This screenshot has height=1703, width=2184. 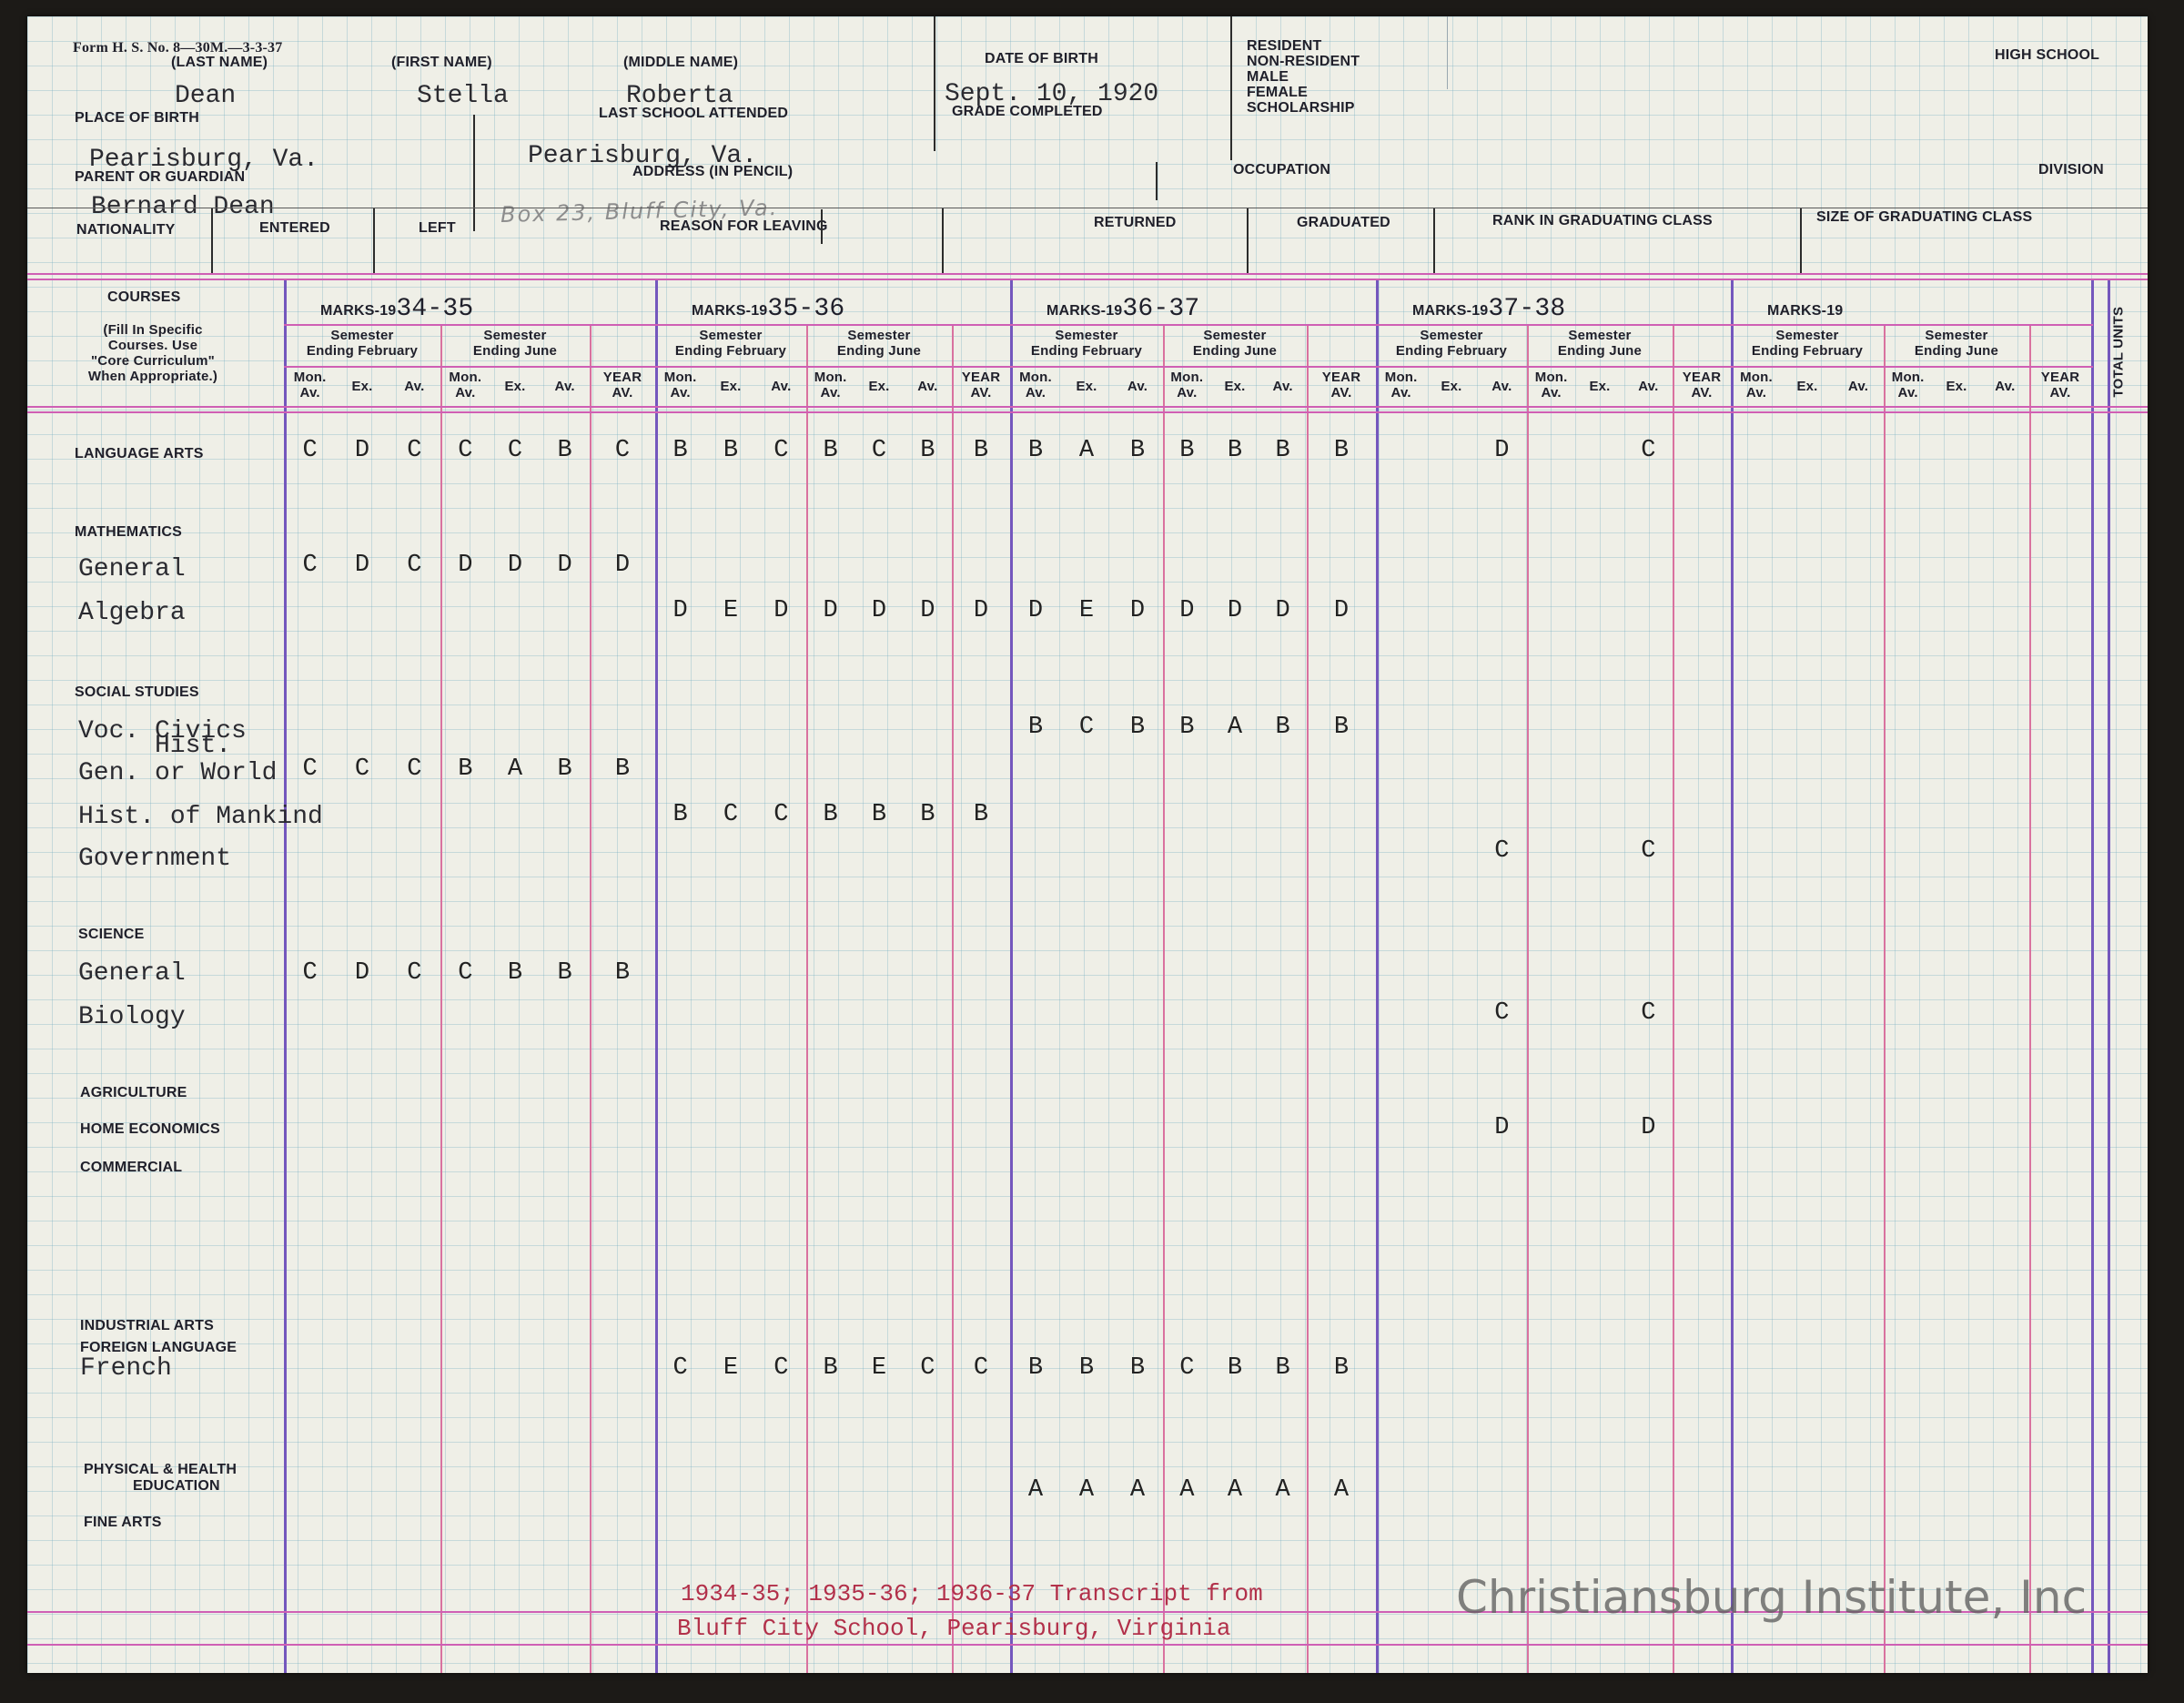 What do you see at coordinates (1136, 222) in the screenshot?
I see `returned-label: RETURNED` at bounding box center [1136, 222].